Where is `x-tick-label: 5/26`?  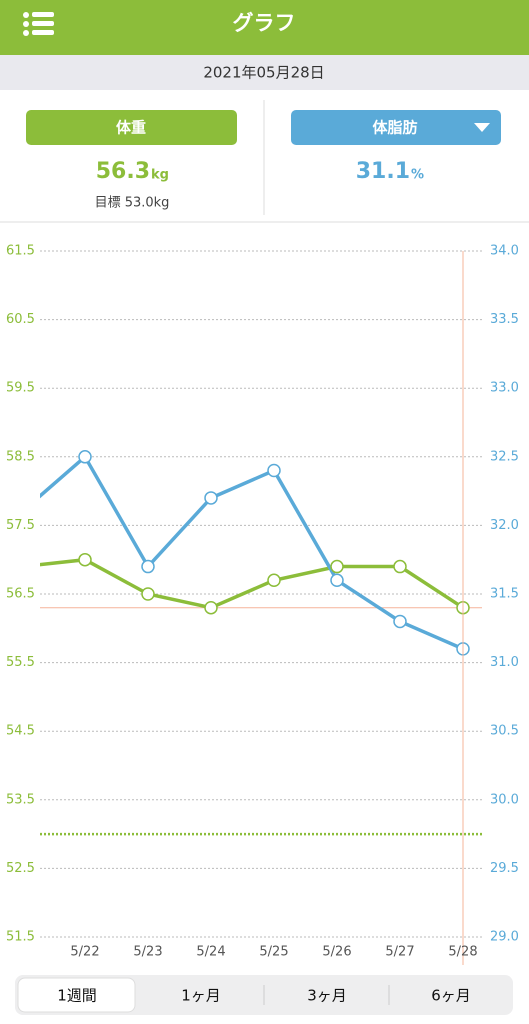
x-tick-label: 5/26 is located at coordinates (336, 952).